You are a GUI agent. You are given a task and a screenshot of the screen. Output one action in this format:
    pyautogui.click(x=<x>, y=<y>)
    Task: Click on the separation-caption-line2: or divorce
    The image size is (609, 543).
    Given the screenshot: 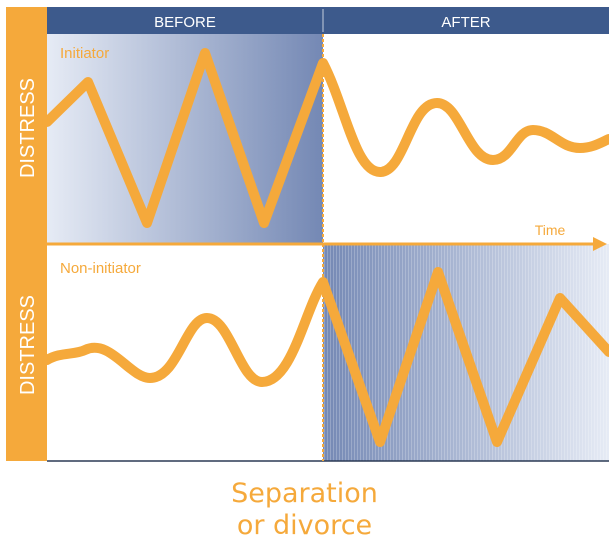 What is the action you would take?
    pyautogui.click(x=304, y=525)
    